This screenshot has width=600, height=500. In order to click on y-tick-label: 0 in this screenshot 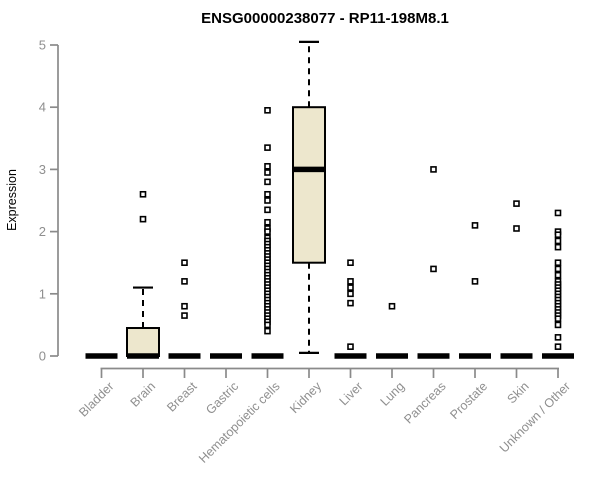, I will do `click(42, 356)`.